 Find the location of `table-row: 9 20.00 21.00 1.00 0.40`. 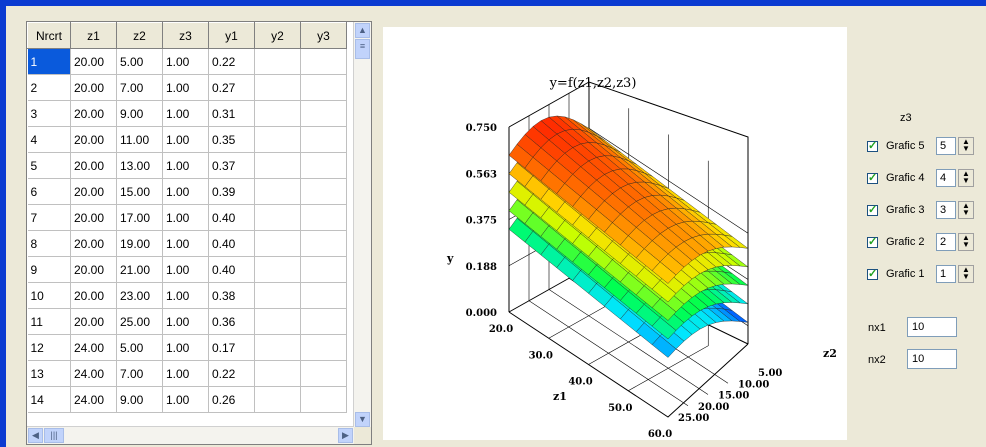

table-row: 9 20.00 21.00 1.00 0.40 is located at coordinates (187, 269).